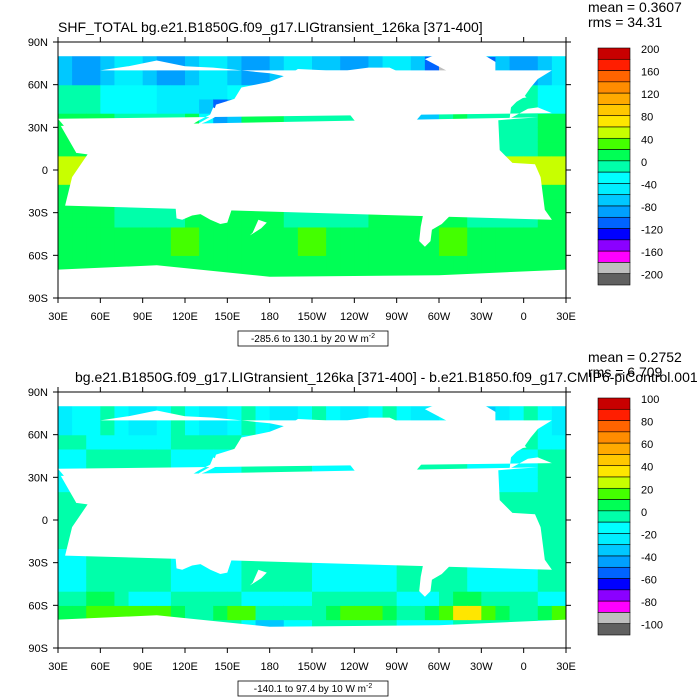 Image resolution: width=700 pixels, height=700 pixels. Describe the element at coordinates (524, 667) in the screenshot. I see `x-tick-label: 0` at that location.